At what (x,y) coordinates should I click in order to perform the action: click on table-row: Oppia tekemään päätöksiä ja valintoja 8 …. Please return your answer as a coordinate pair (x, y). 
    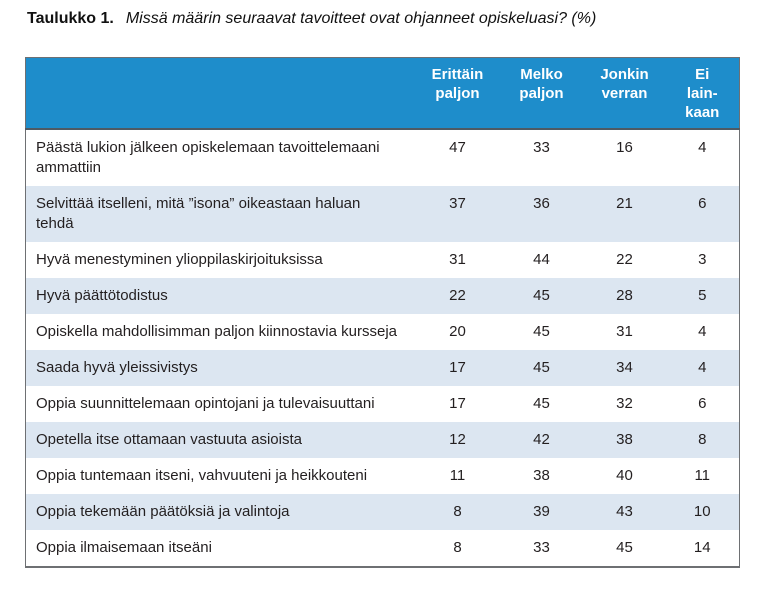
    Looking at the image, I should click on (382, 512).